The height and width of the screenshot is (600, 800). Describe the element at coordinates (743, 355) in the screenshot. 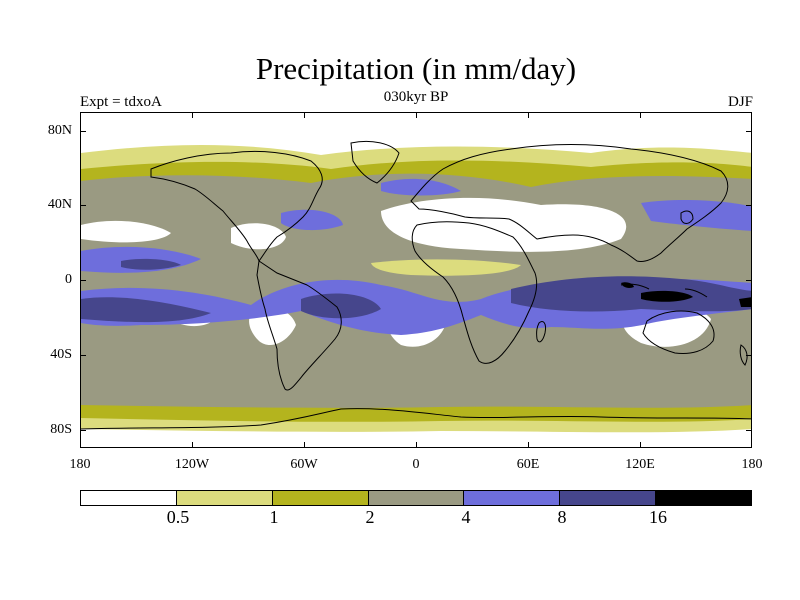

I see `coast-new-zealand` at that location.